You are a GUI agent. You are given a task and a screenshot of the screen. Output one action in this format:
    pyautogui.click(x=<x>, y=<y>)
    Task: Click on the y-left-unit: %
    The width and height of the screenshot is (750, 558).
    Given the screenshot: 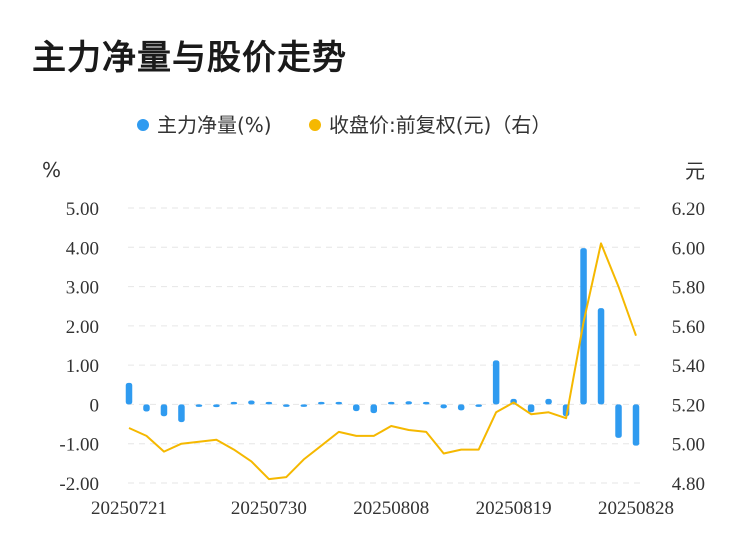 What is the action you would take?
    pyautogui.click(x=51, y=170)
    